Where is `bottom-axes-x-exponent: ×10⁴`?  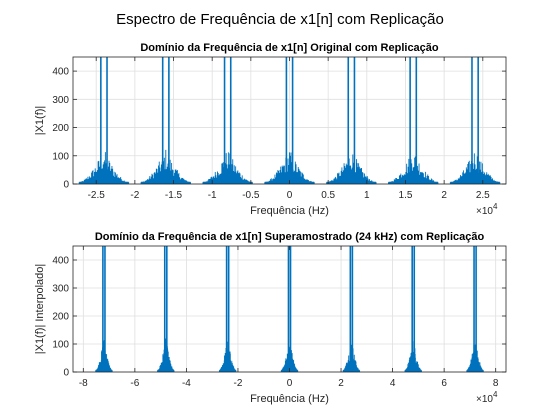
bottom-axes-x-exponent: ×10⁴ is located at coordinates (487, 397).